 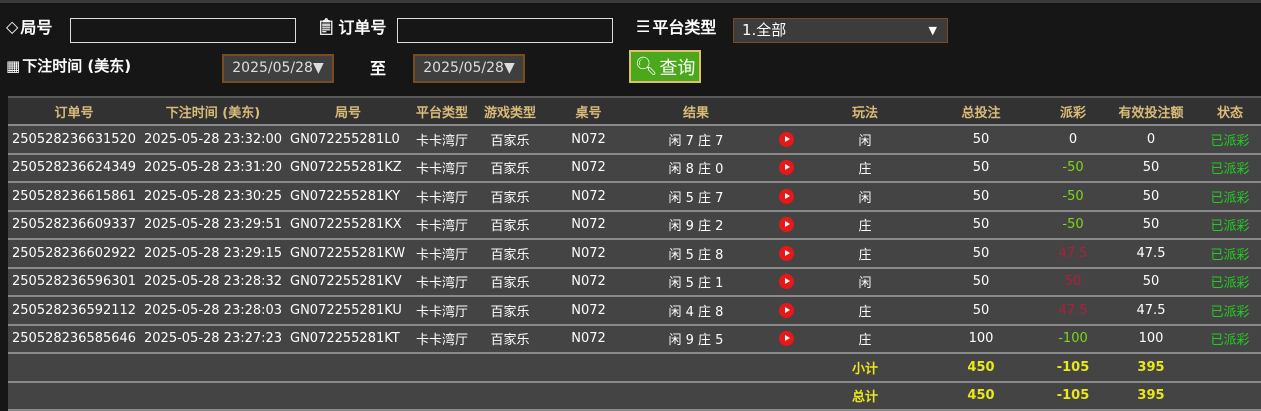 I want to click on column-header: 游戏类型, so click(x=510, y=111).